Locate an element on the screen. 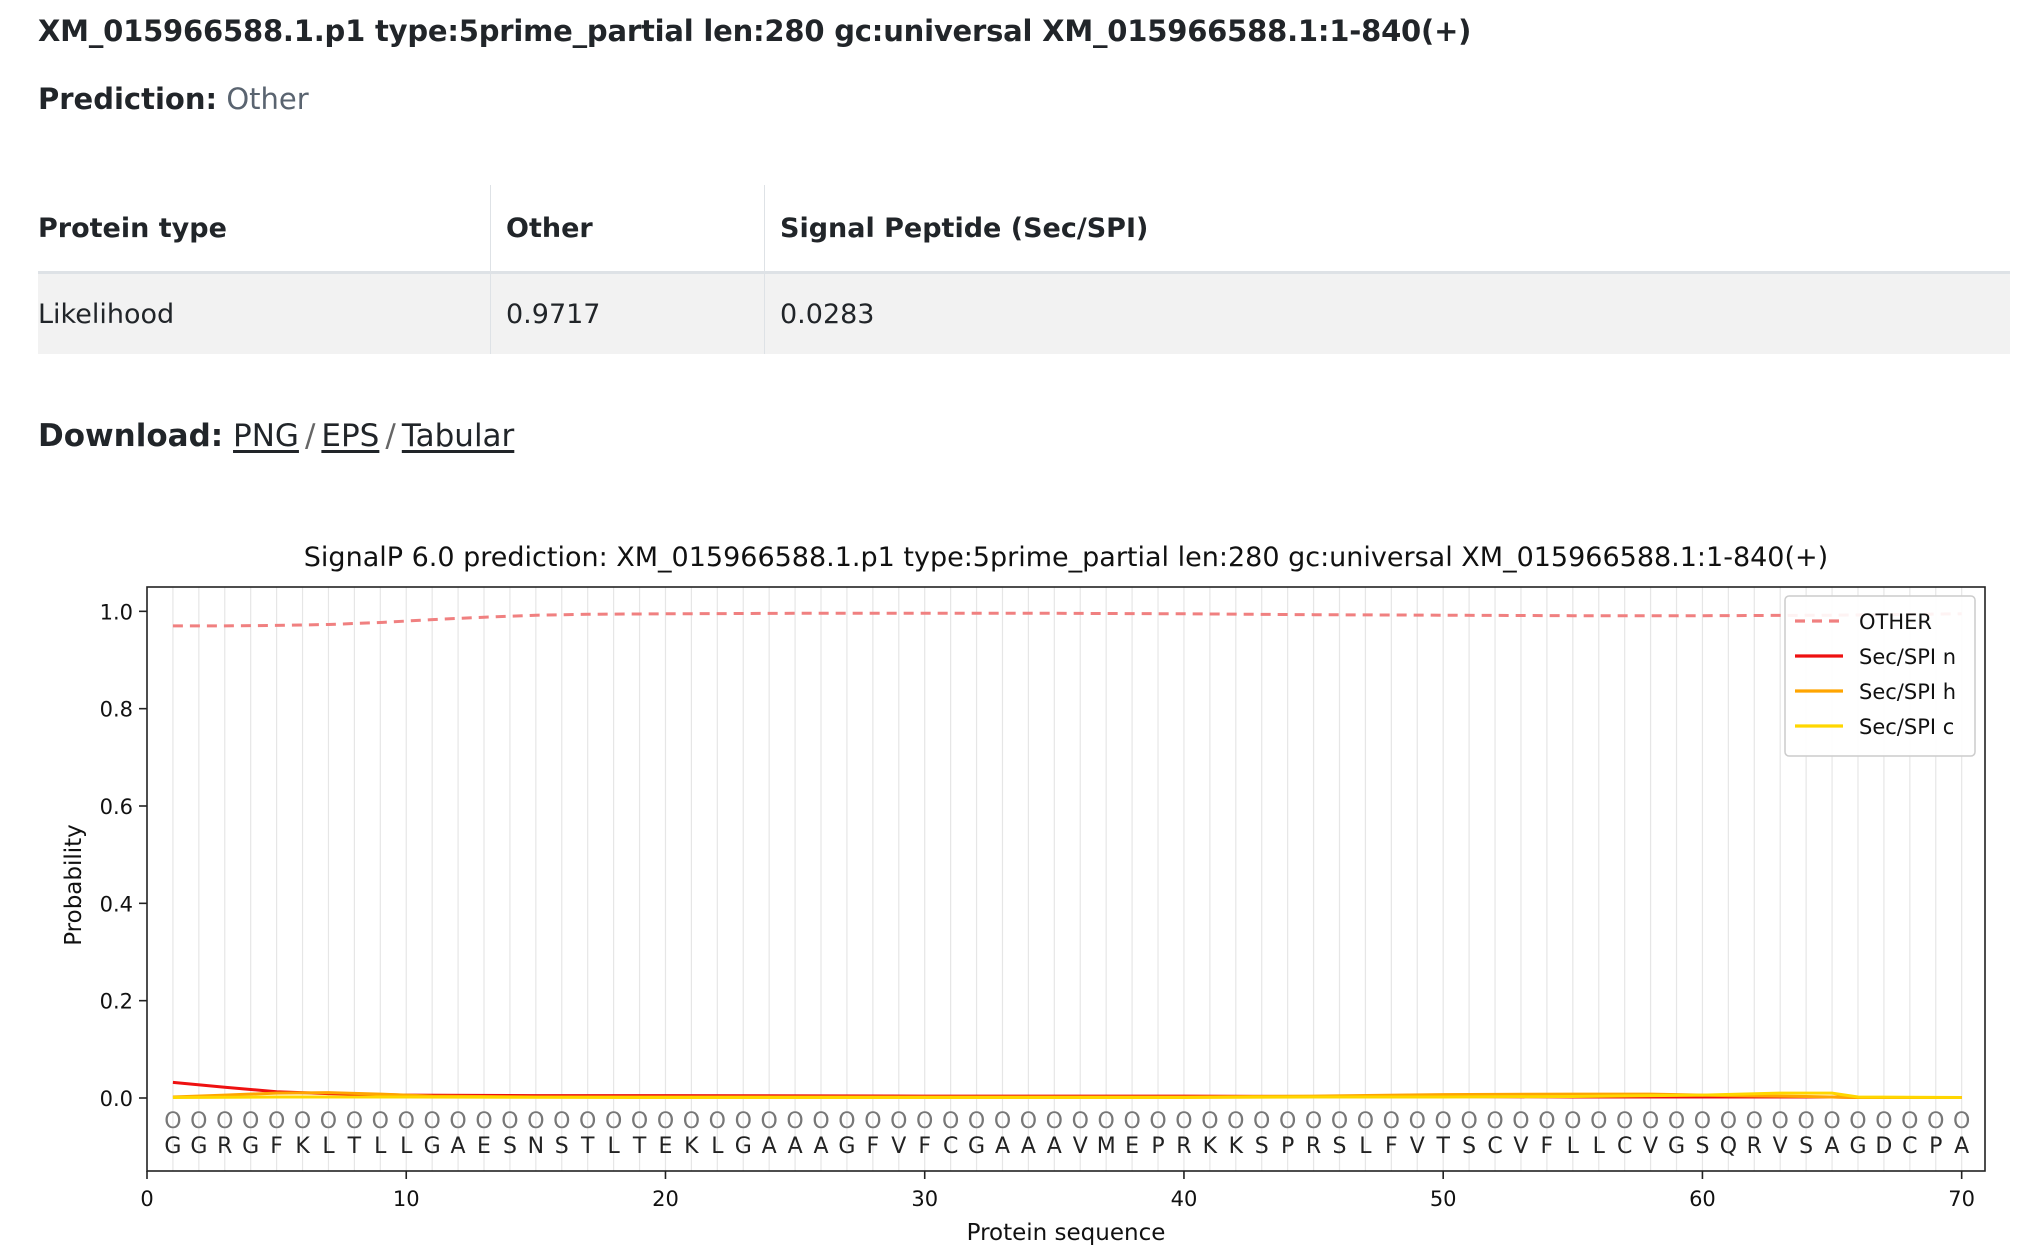 This screenshot has height=1250, width=2018. residue-letter: N is located at coordinates (536, 1146).